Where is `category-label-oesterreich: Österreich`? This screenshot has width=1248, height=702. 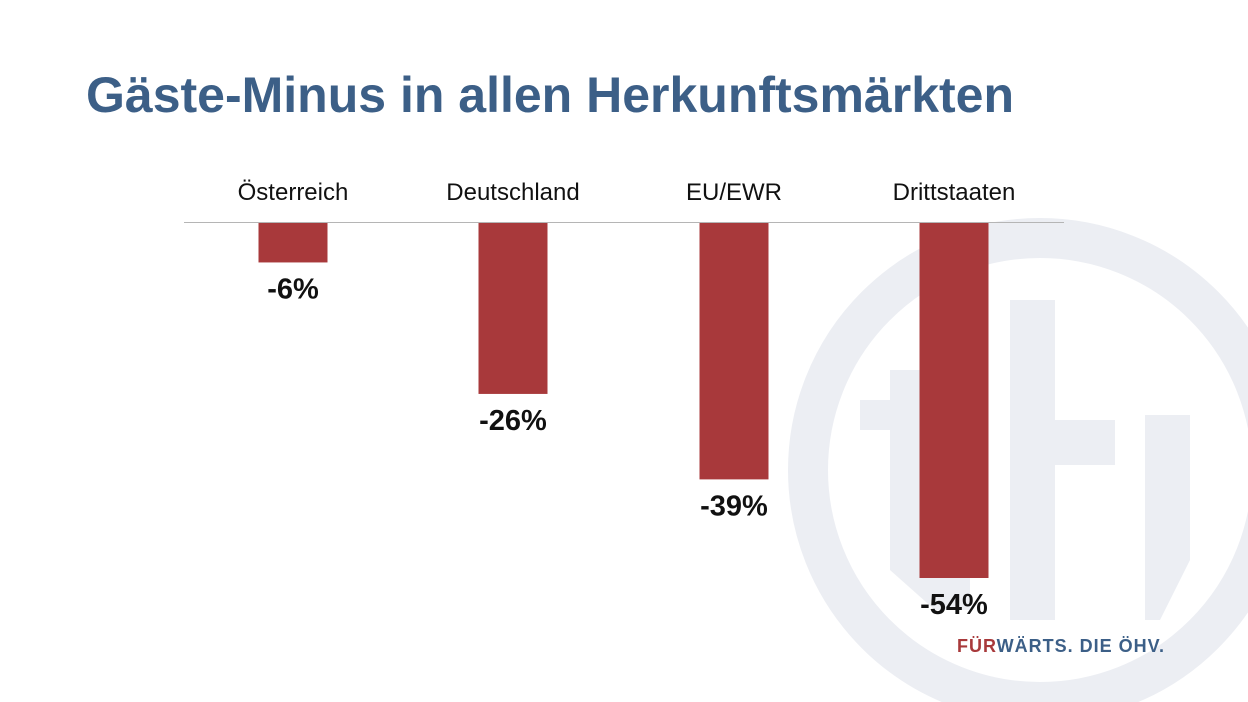 category-label-oesterreich: Österreich is located at coordinates (293, 192).